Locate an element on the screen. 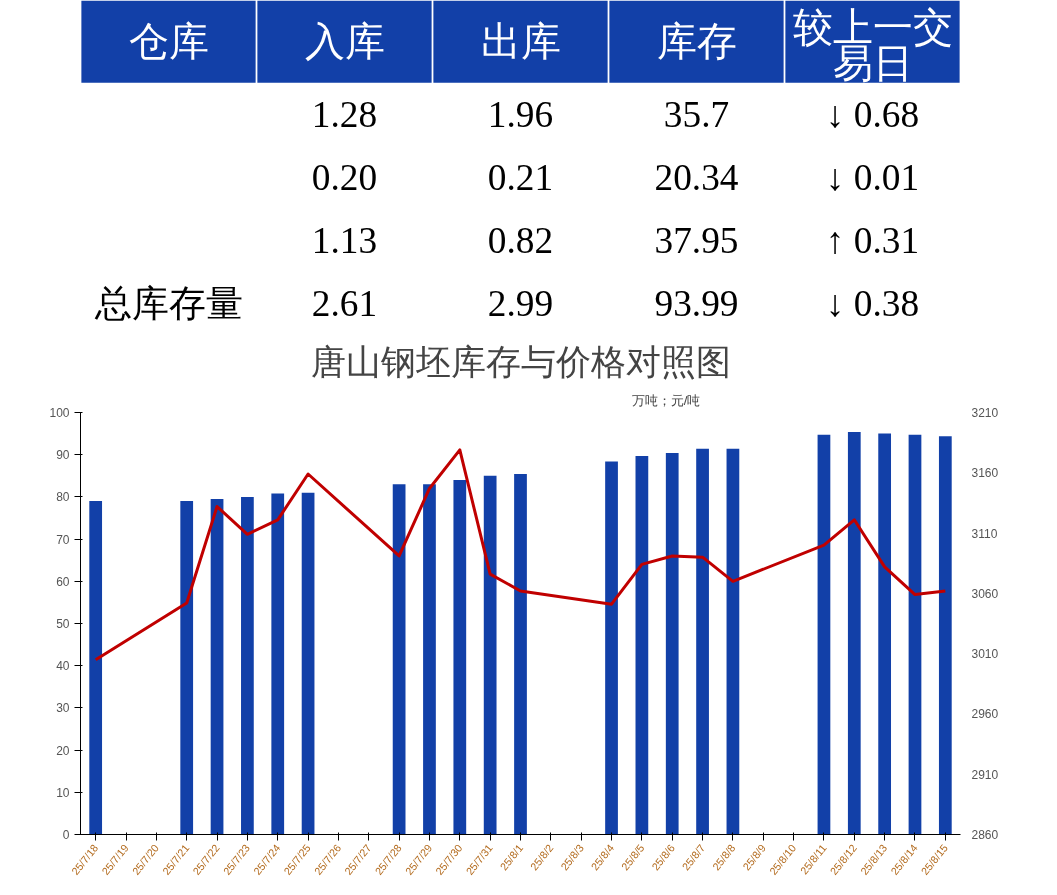 The width and height of the screenshot is (1057, 895). text: ↓ 0.01 is located at coordinates (872, 177).